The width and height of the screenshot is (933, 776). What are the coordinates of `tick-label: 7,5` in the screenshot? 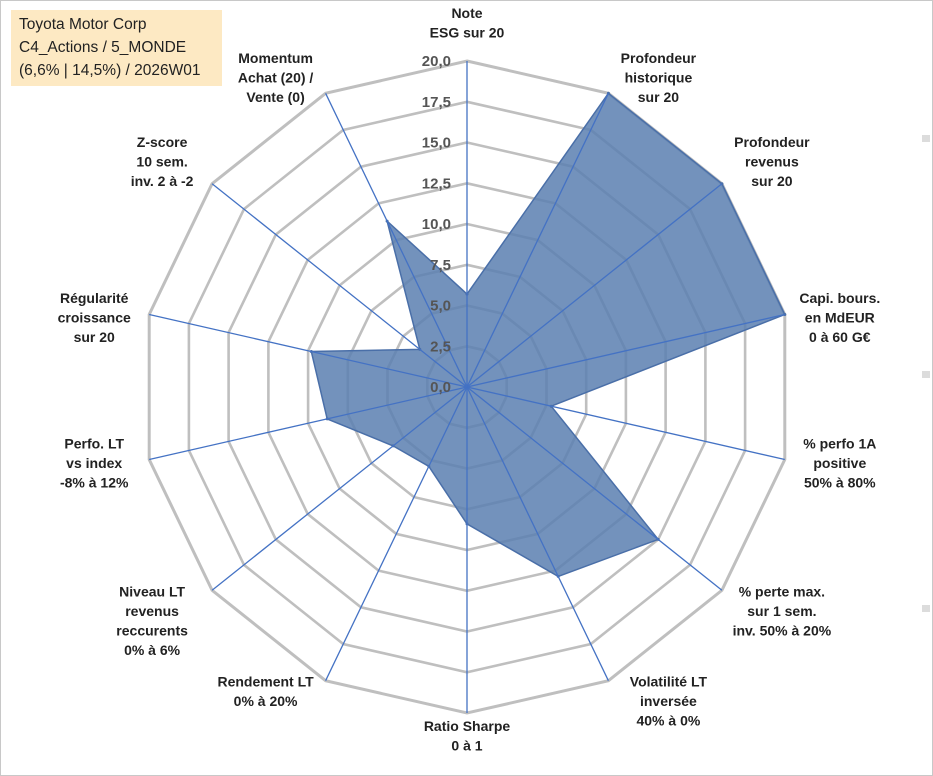 It's located at (440, 265).